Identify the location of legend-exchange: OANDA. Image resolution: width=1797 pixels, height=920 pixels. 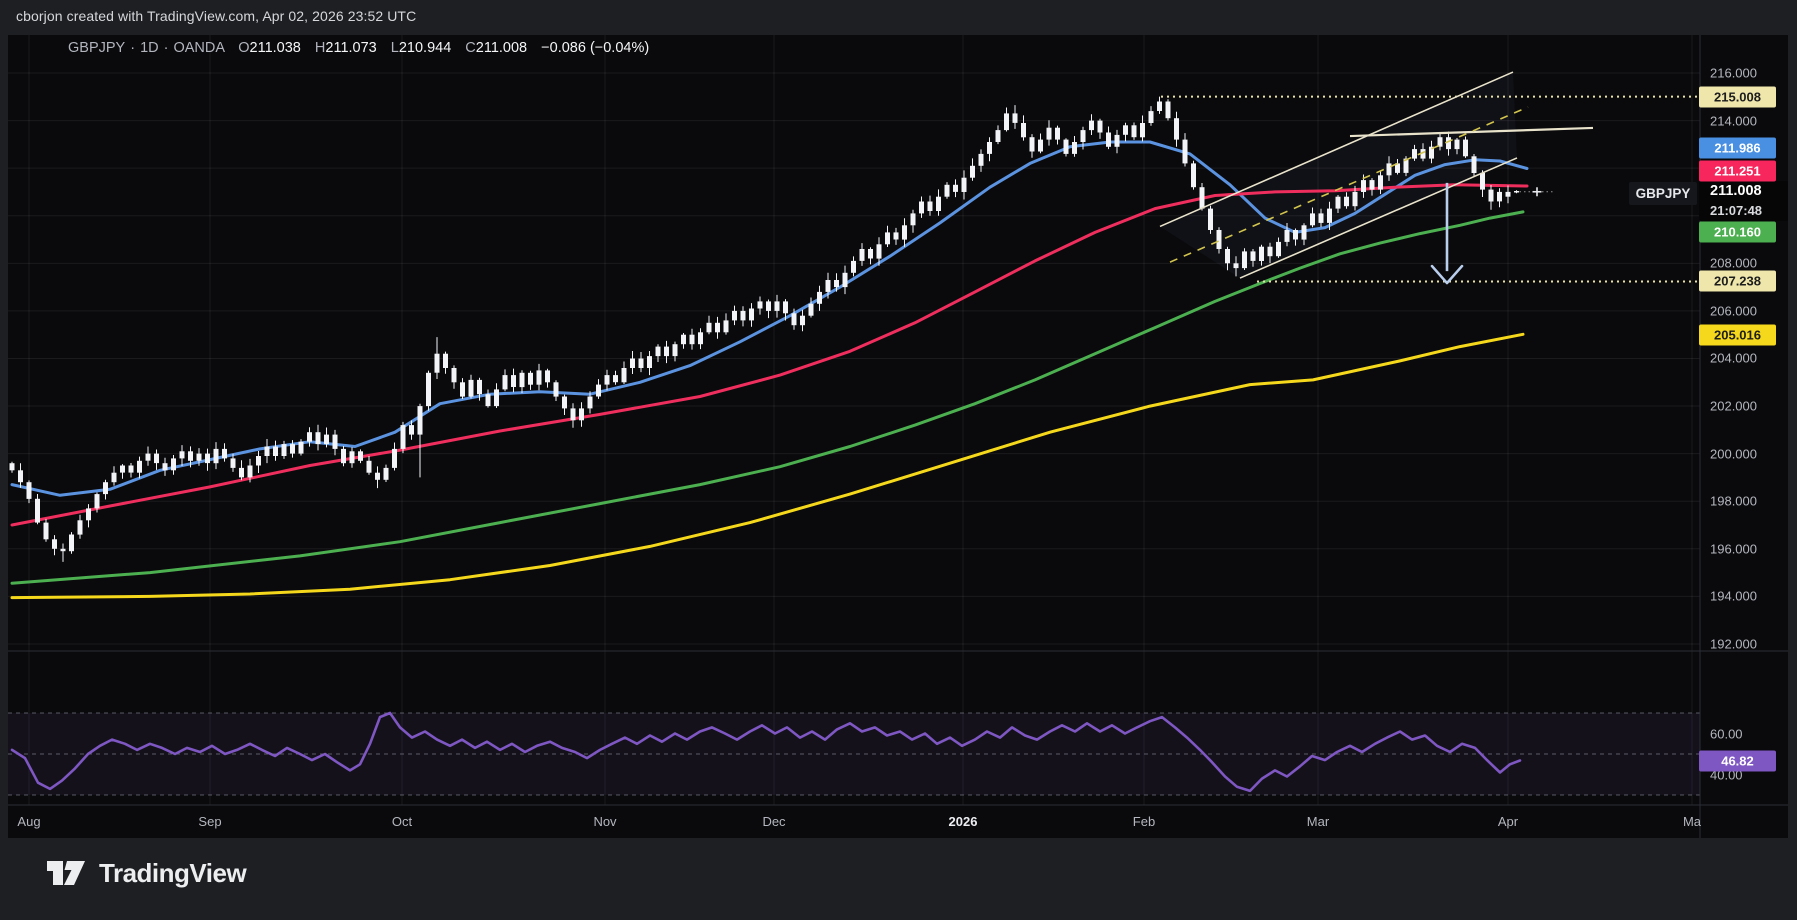
(199, 48).